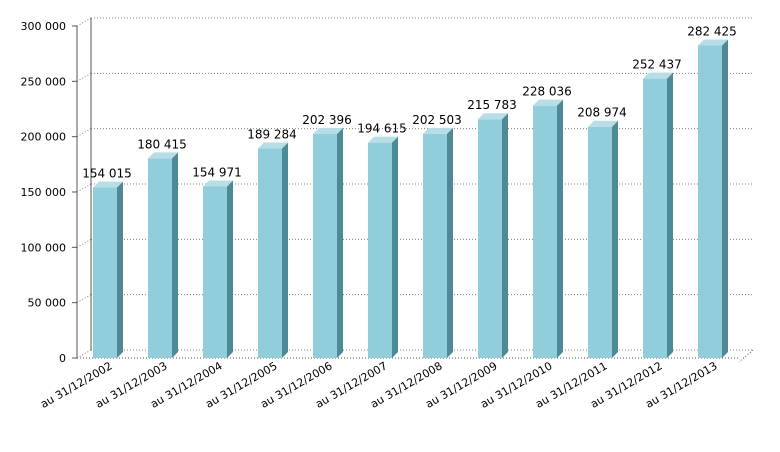 This screenshot has width=780, height=452. What do you see at coordinates (44, 247) in the screenshot?
I see `y-tick-label: 100 000` at bounding box center [44, 247].